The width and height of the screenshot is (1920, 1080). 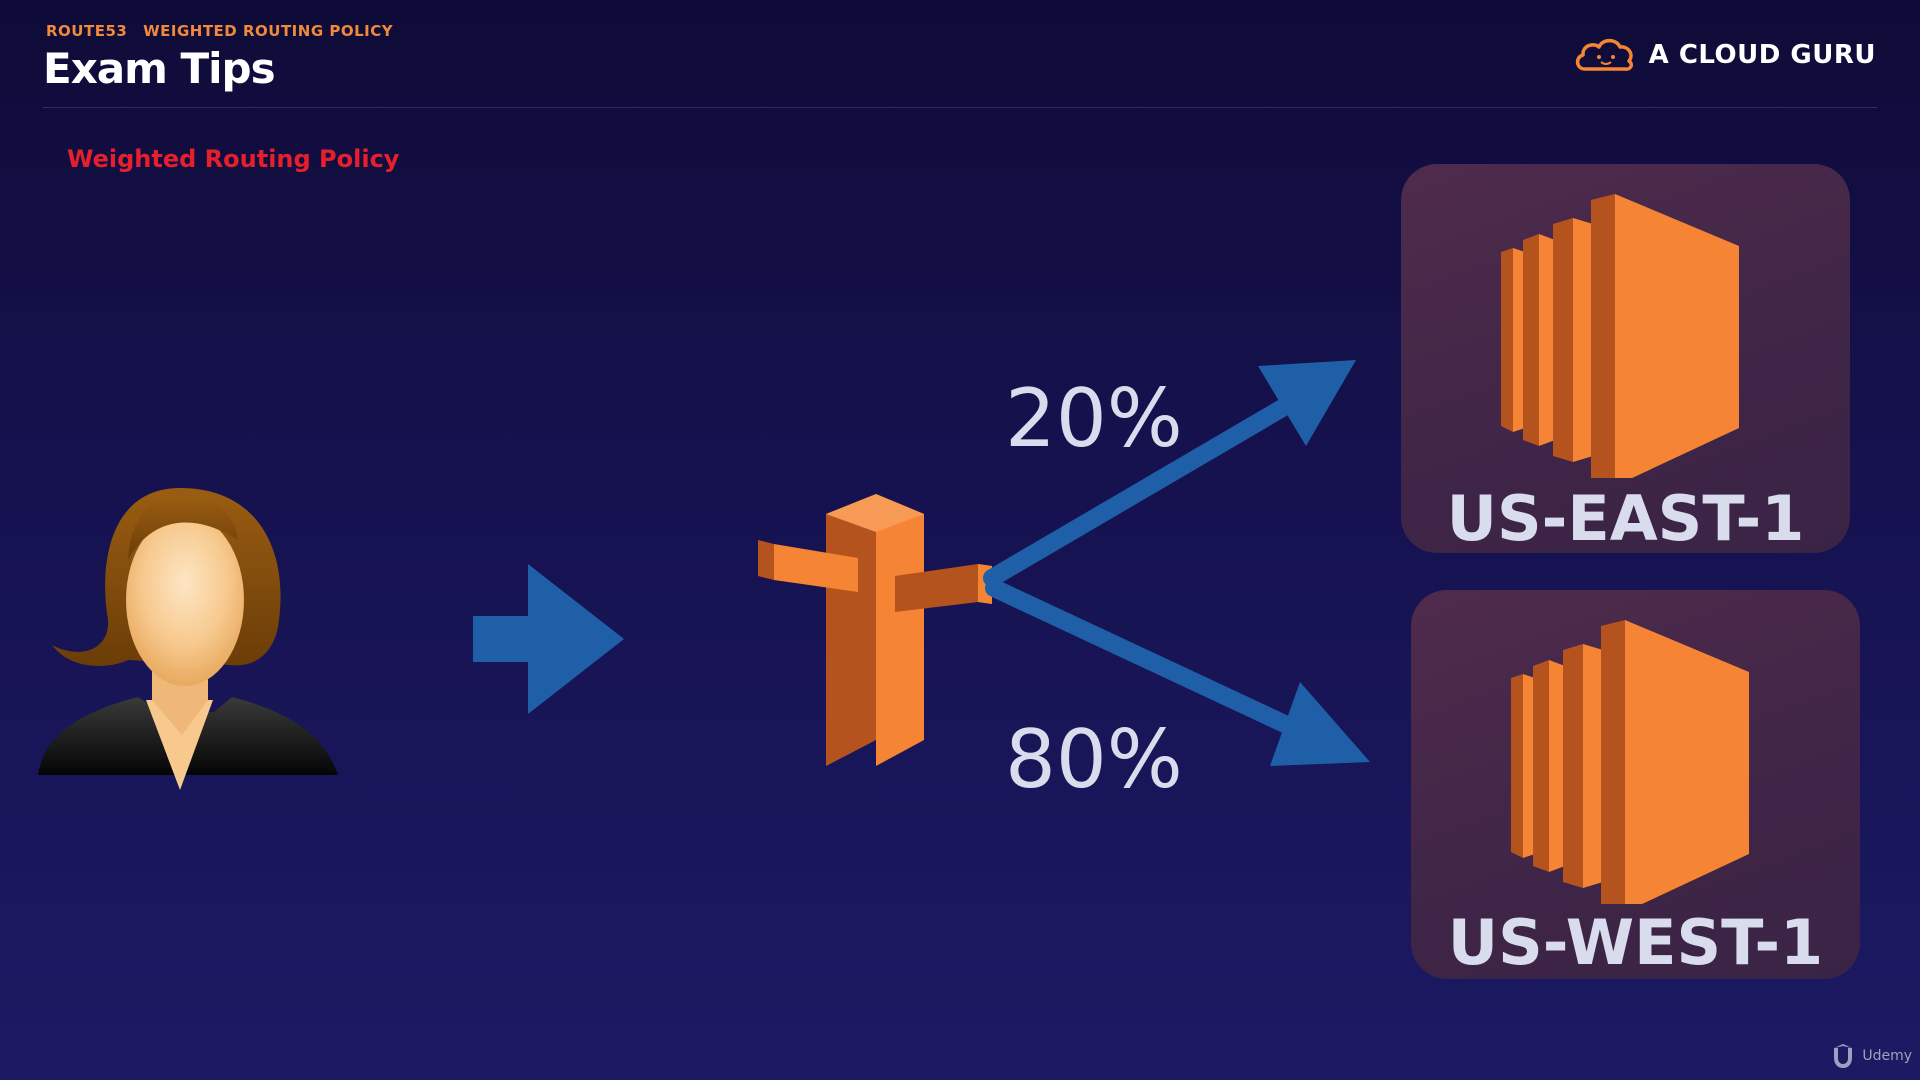 What do you see at coordinates (1762, 55) in the screenshot?
I see `brand-name: A CLOUD GURU` at bounding box center [1762, 55].